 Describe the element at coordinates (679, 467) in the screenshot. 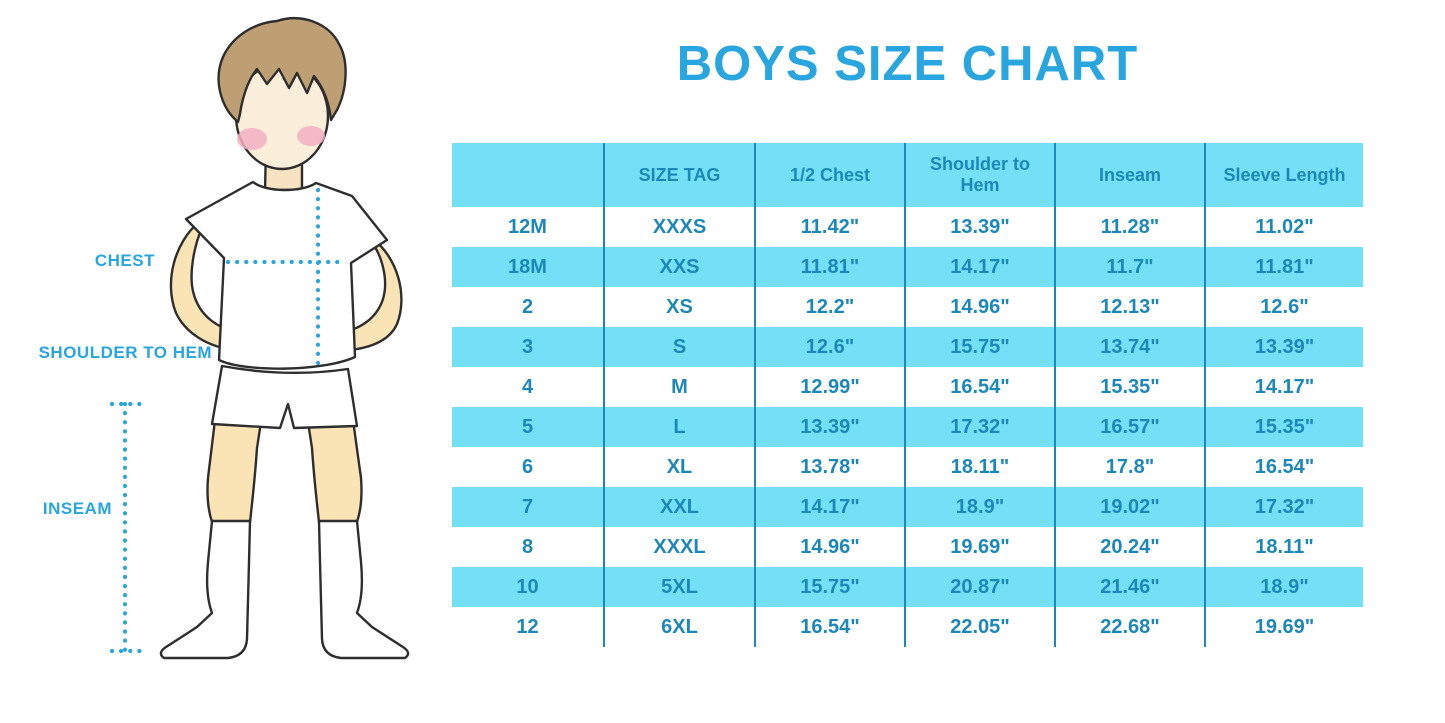

I see `table-cell: XL` at that location.